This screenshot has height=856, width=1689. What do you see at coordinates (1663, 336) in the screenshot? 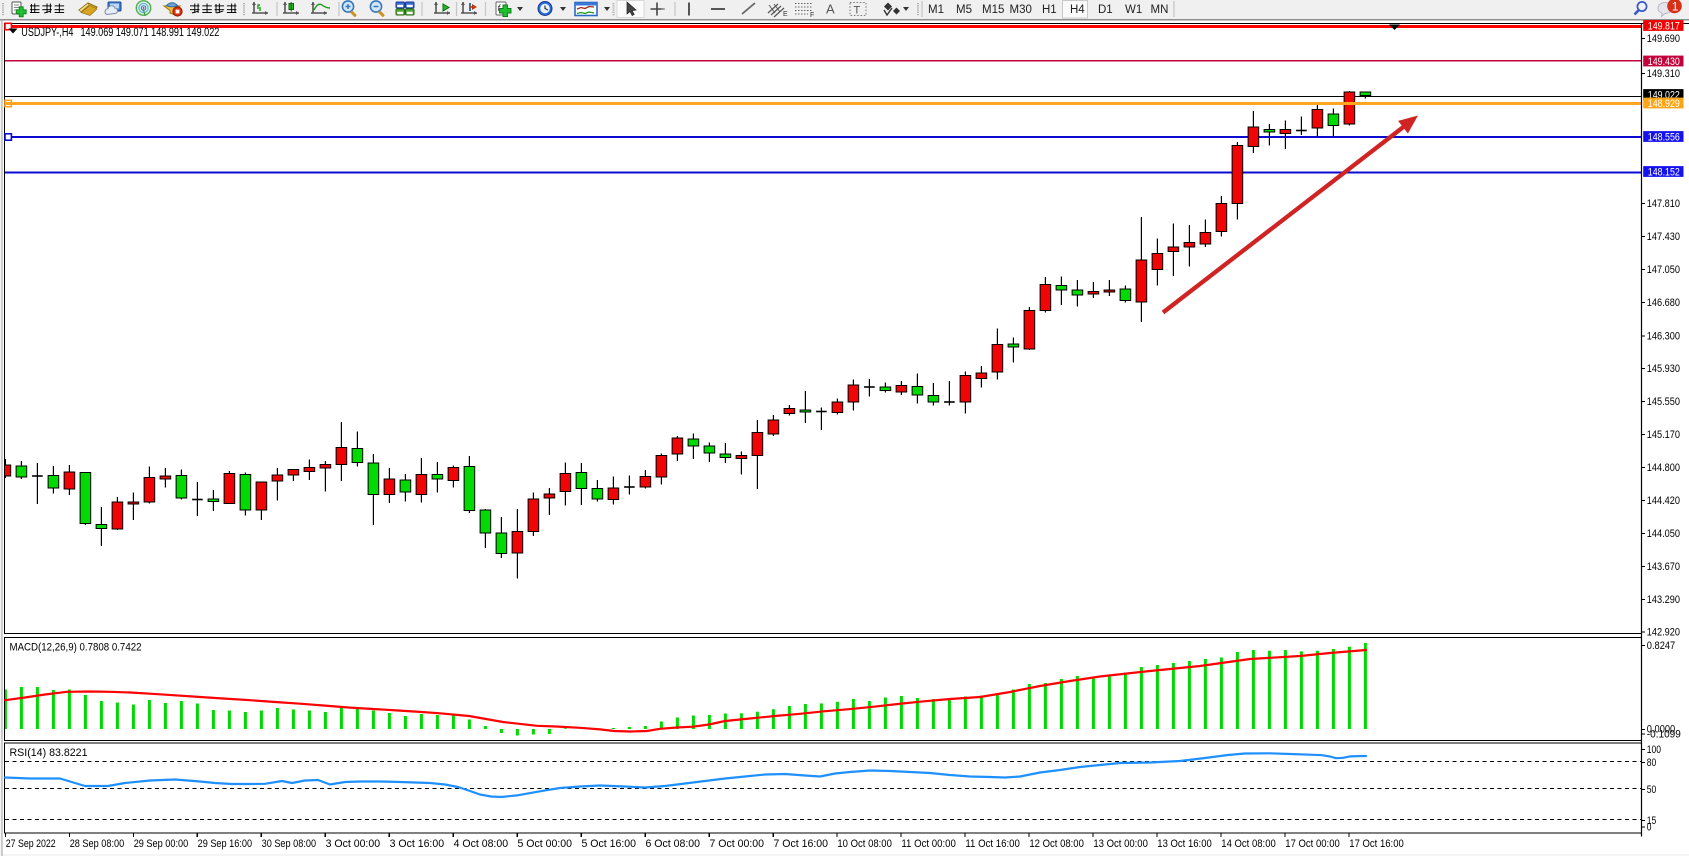
I see `svg-text: 146.300` at bounding box center [1663, 336].